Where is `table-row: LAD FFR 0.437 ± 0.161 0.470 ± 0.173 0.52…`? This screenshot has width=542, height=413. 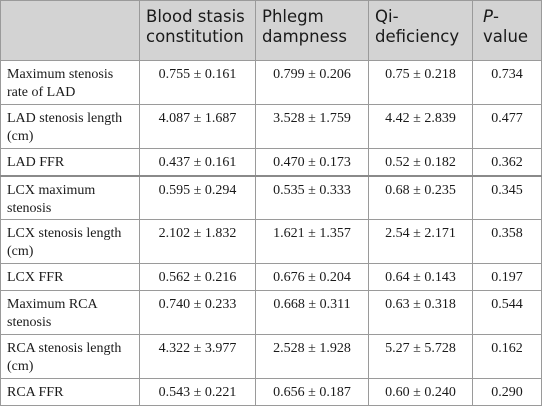 table-row: LAD FFR 0.437 ± 0.161 0.470 ± 0.173 0.52… is located at coordinates (271, 162).